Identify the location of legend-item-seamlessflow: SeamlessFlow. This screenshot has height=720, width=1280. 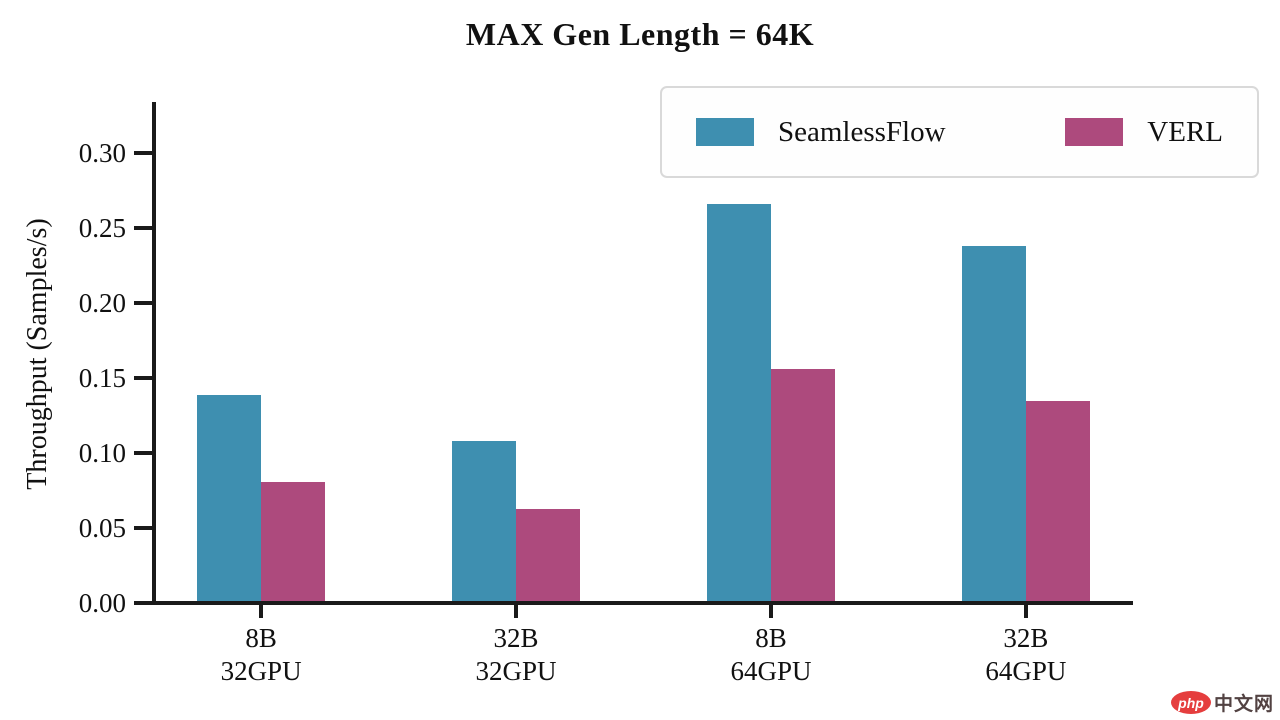
(821, 132).